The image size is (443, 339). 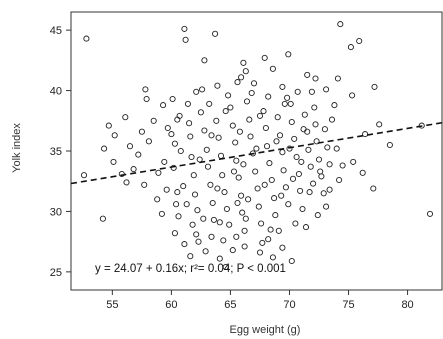 What do you see at coordinates (260, 300) in the screenshot?
I see `x-axis-ticks: 55 60 65 70 75 80` at bounding box center [260, 300].